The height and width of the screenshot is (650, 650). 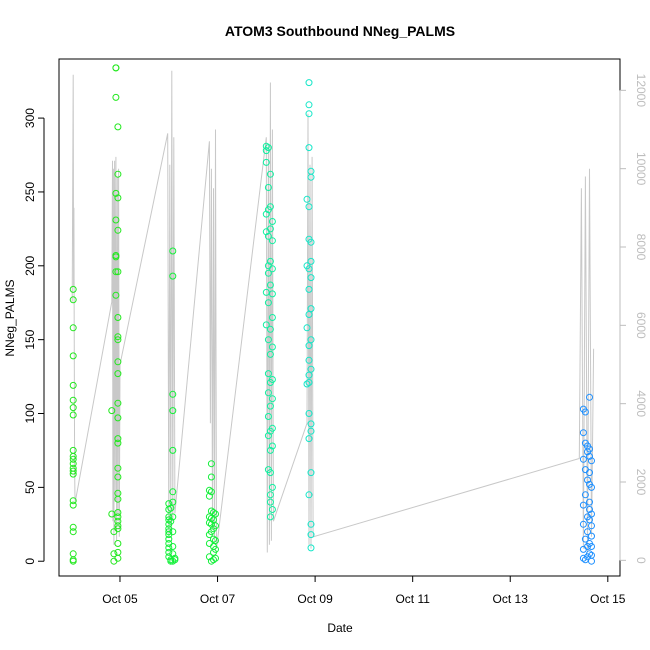 What do you see at coordinates (340, 628) in the screenshot?
I see `x-axis-label: Date` at bounding box center [340, 628].